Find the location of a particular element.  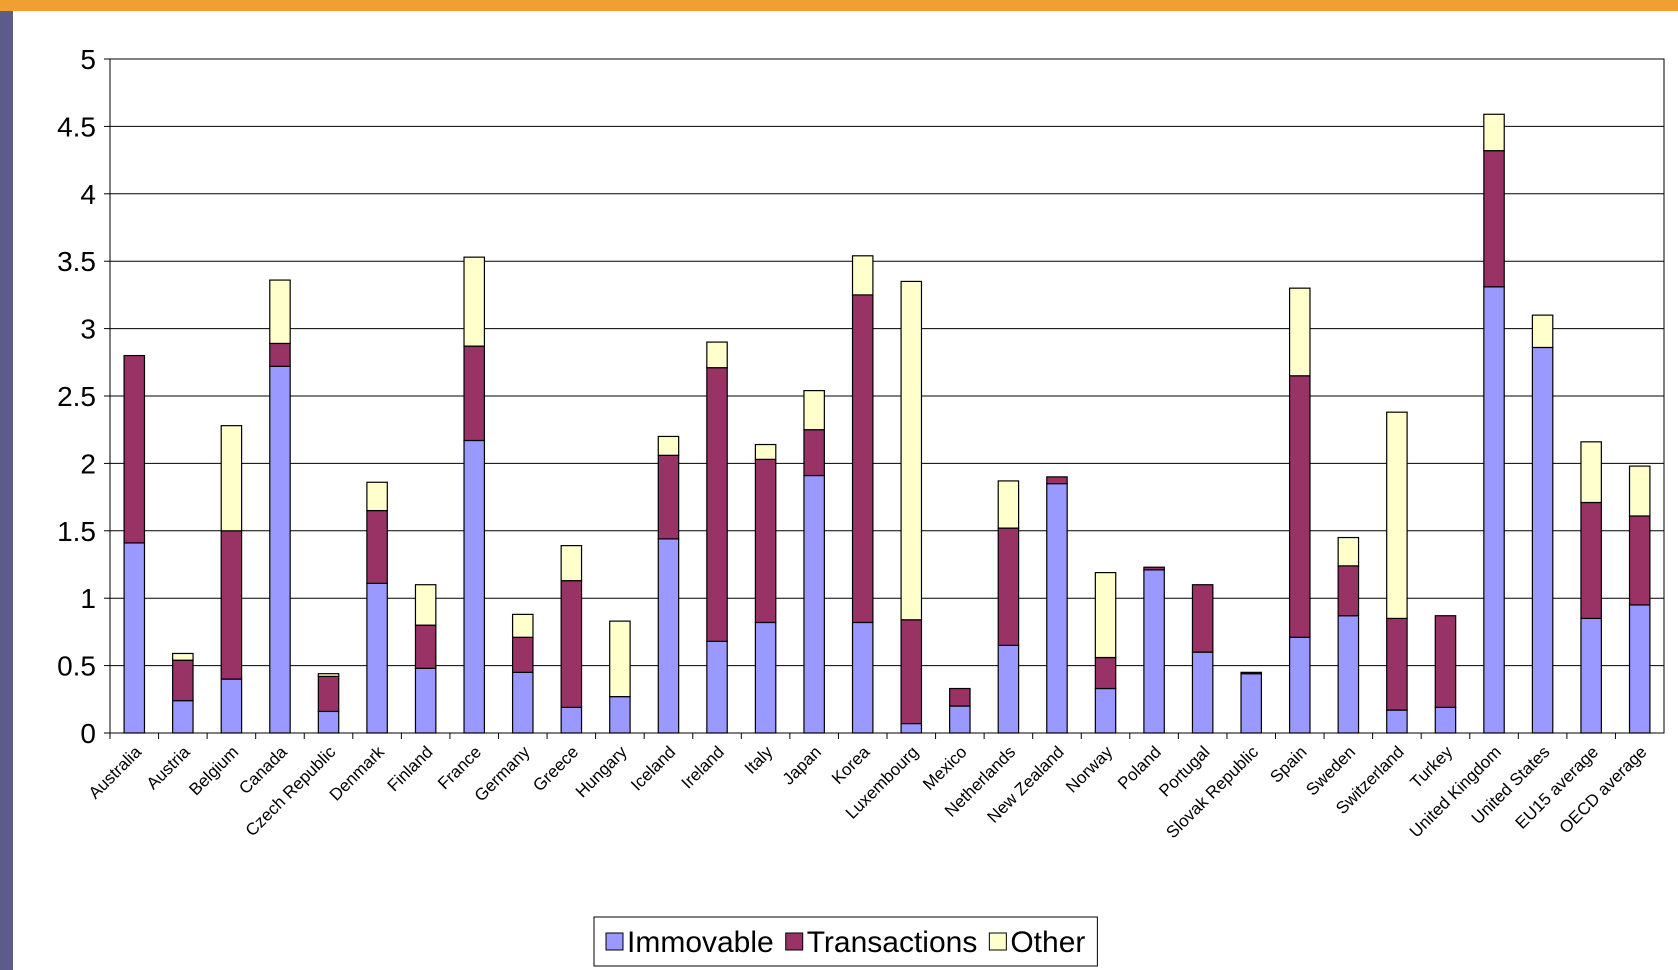

x-tick-label: Denmark is located at coordinates (357, 773).